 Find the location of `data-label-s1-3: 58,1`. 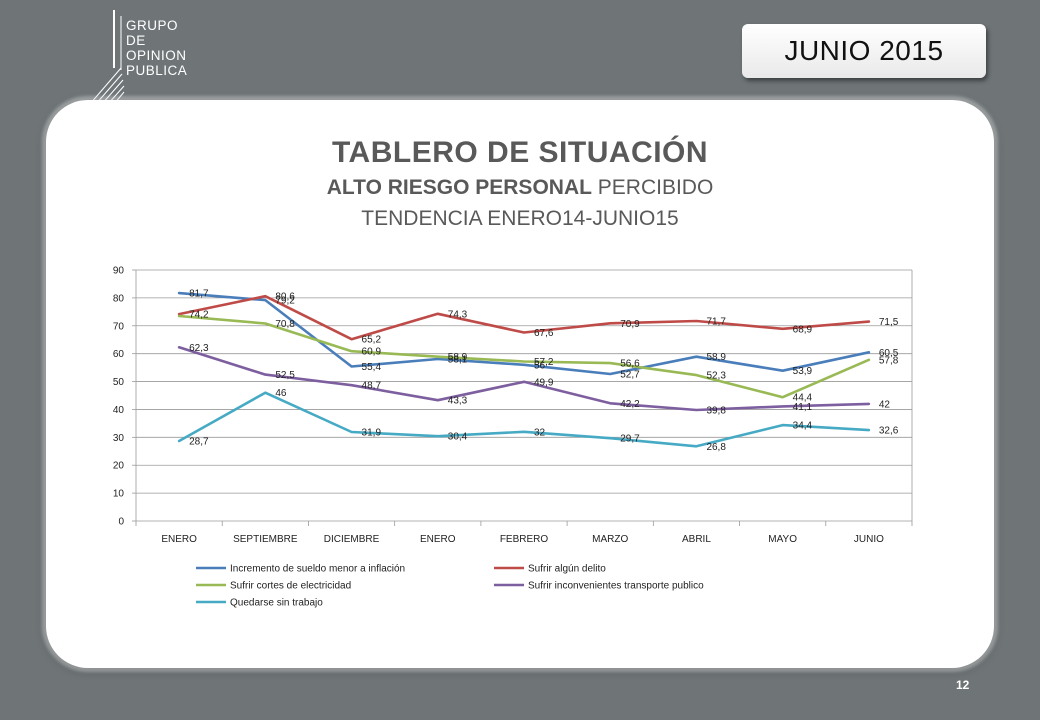

data-label-s1-3: 58,1 is located at coordinates (458, 359).